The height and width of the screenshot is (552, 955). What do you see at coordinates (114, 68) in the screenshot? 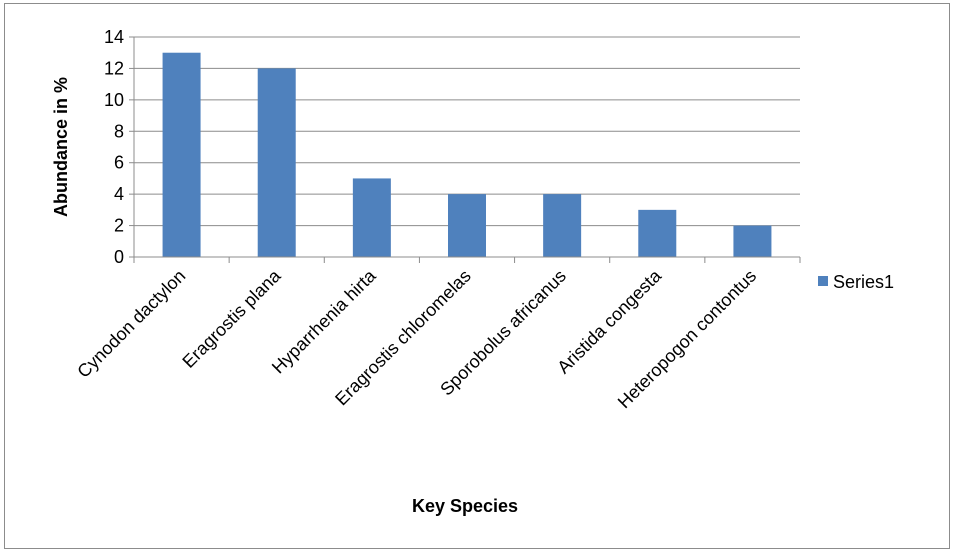
I see `y-tick-label: 12` at bounding box center [114, 68].